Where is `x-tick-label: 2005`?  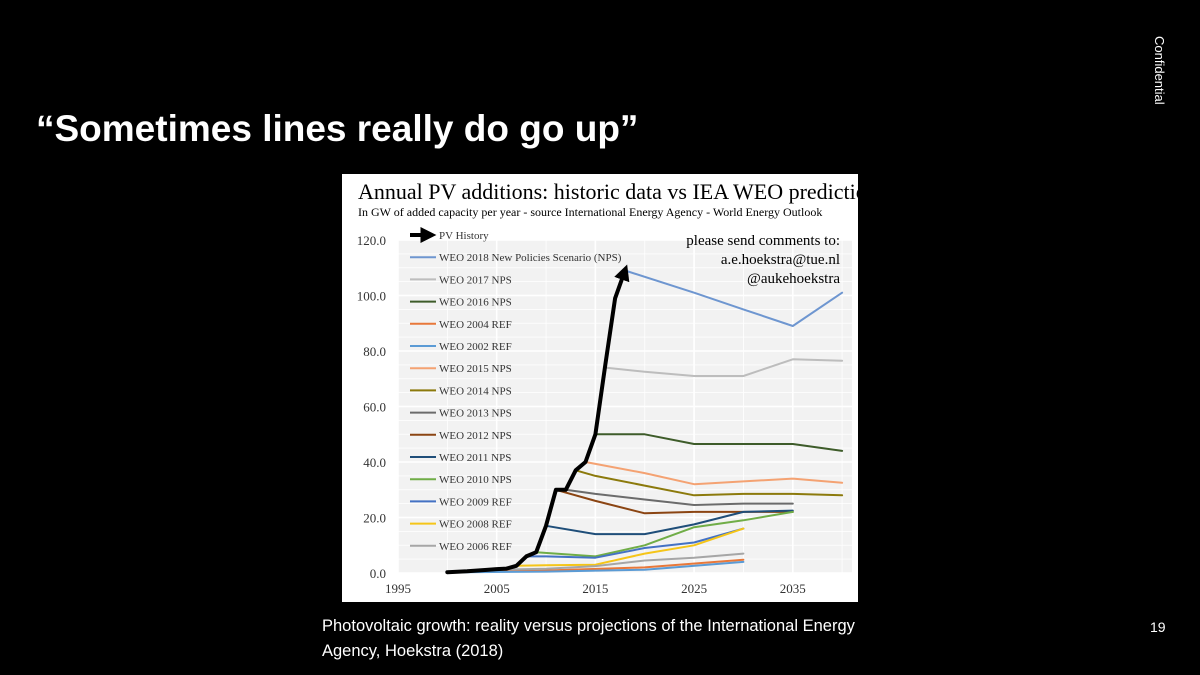 x-tick-label: 2005 is located at coordinates (497, 588).